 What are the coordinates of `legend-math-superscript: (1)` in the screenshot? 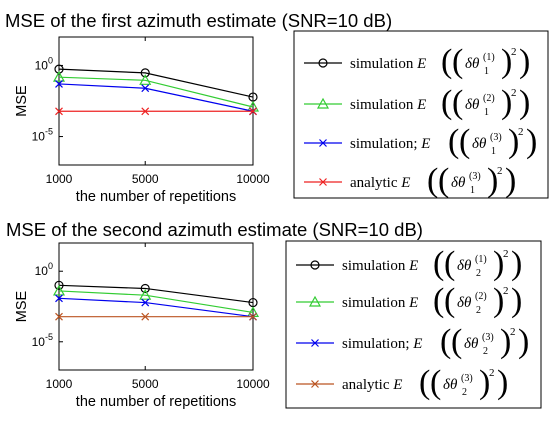 It's located at (481, 259).